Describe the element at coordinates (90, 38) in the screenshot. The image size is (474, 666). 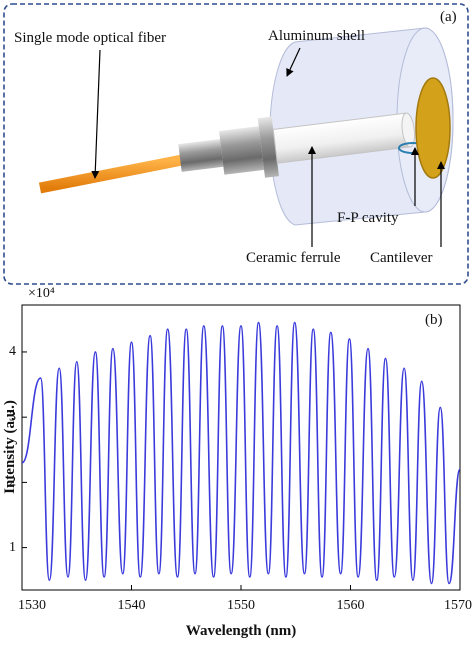
I see `fiber-label: Single mode optical fiber` at that location.